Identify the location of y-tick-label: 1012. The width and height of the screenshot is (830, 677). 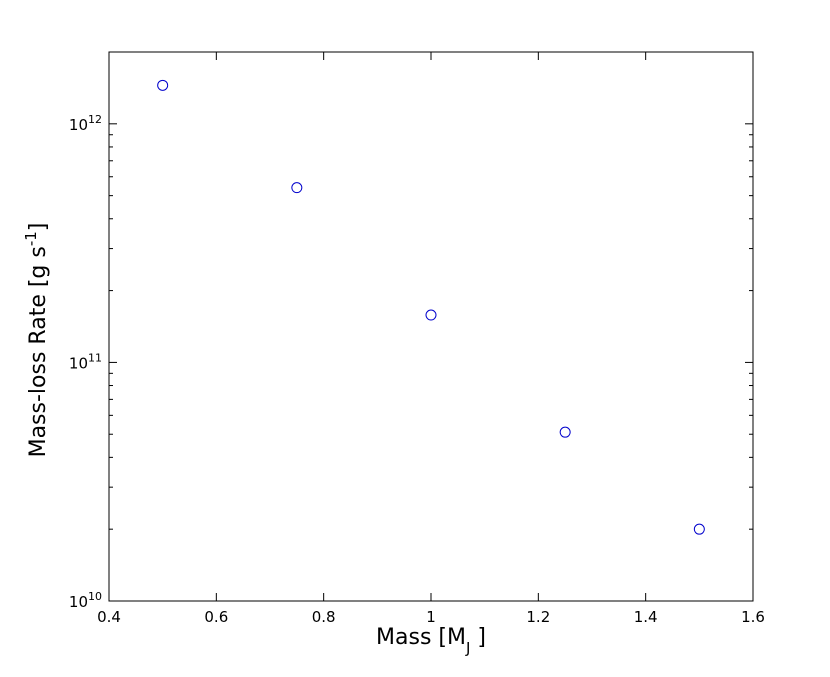
(85, 123).